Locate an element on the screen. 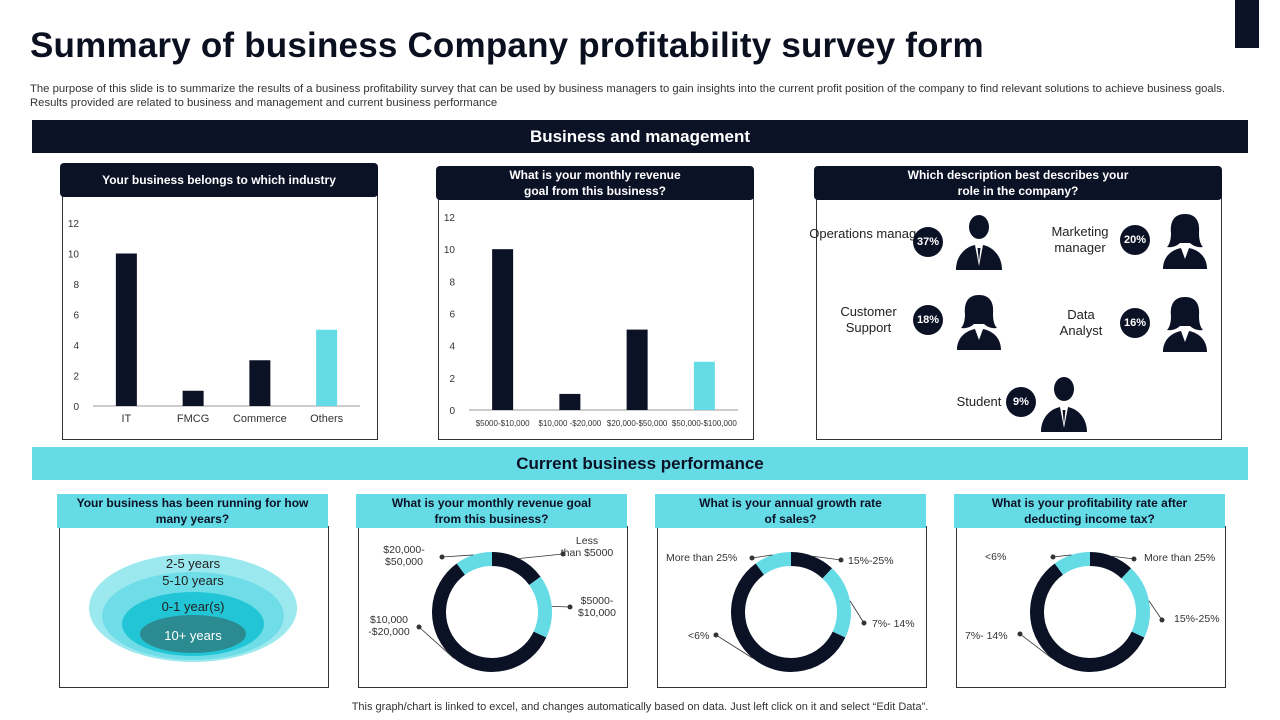 The width and height of the screenshot is (1280, 720). slice-label: <6% is located at coordinates (995, 557).